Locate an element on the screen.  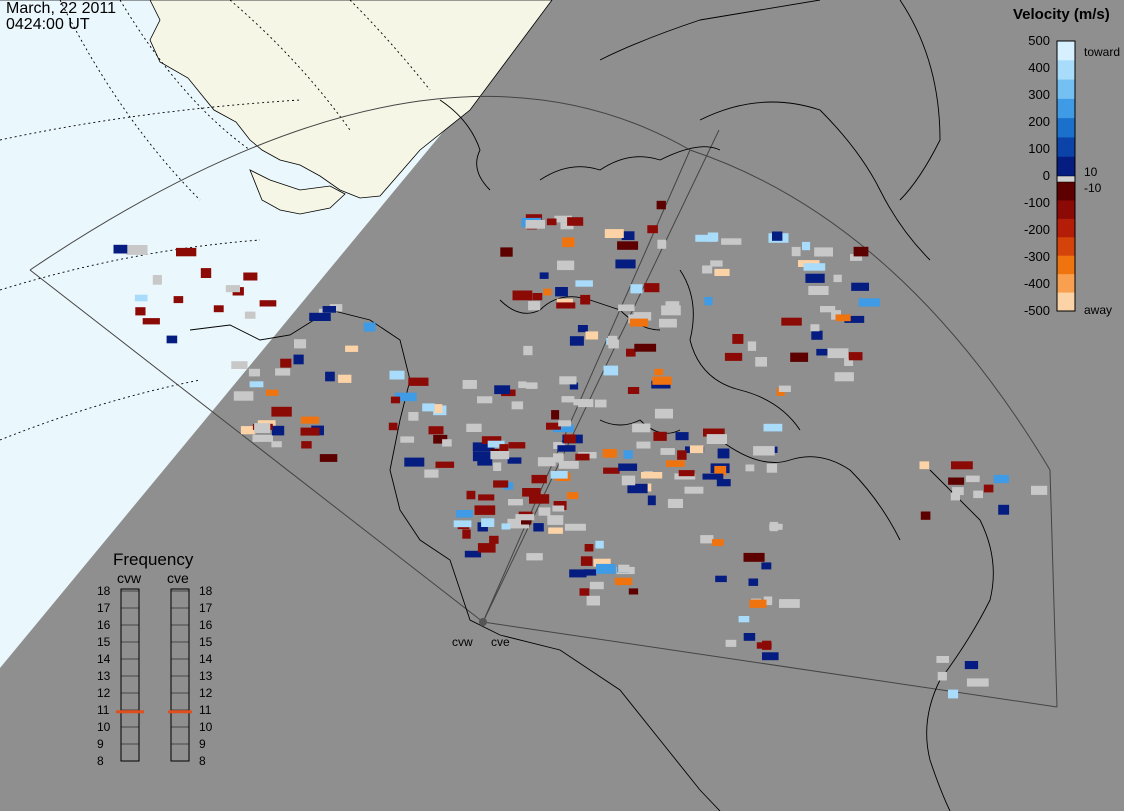
date-label: March, 22 2011 is located at coordinates (61, 8).